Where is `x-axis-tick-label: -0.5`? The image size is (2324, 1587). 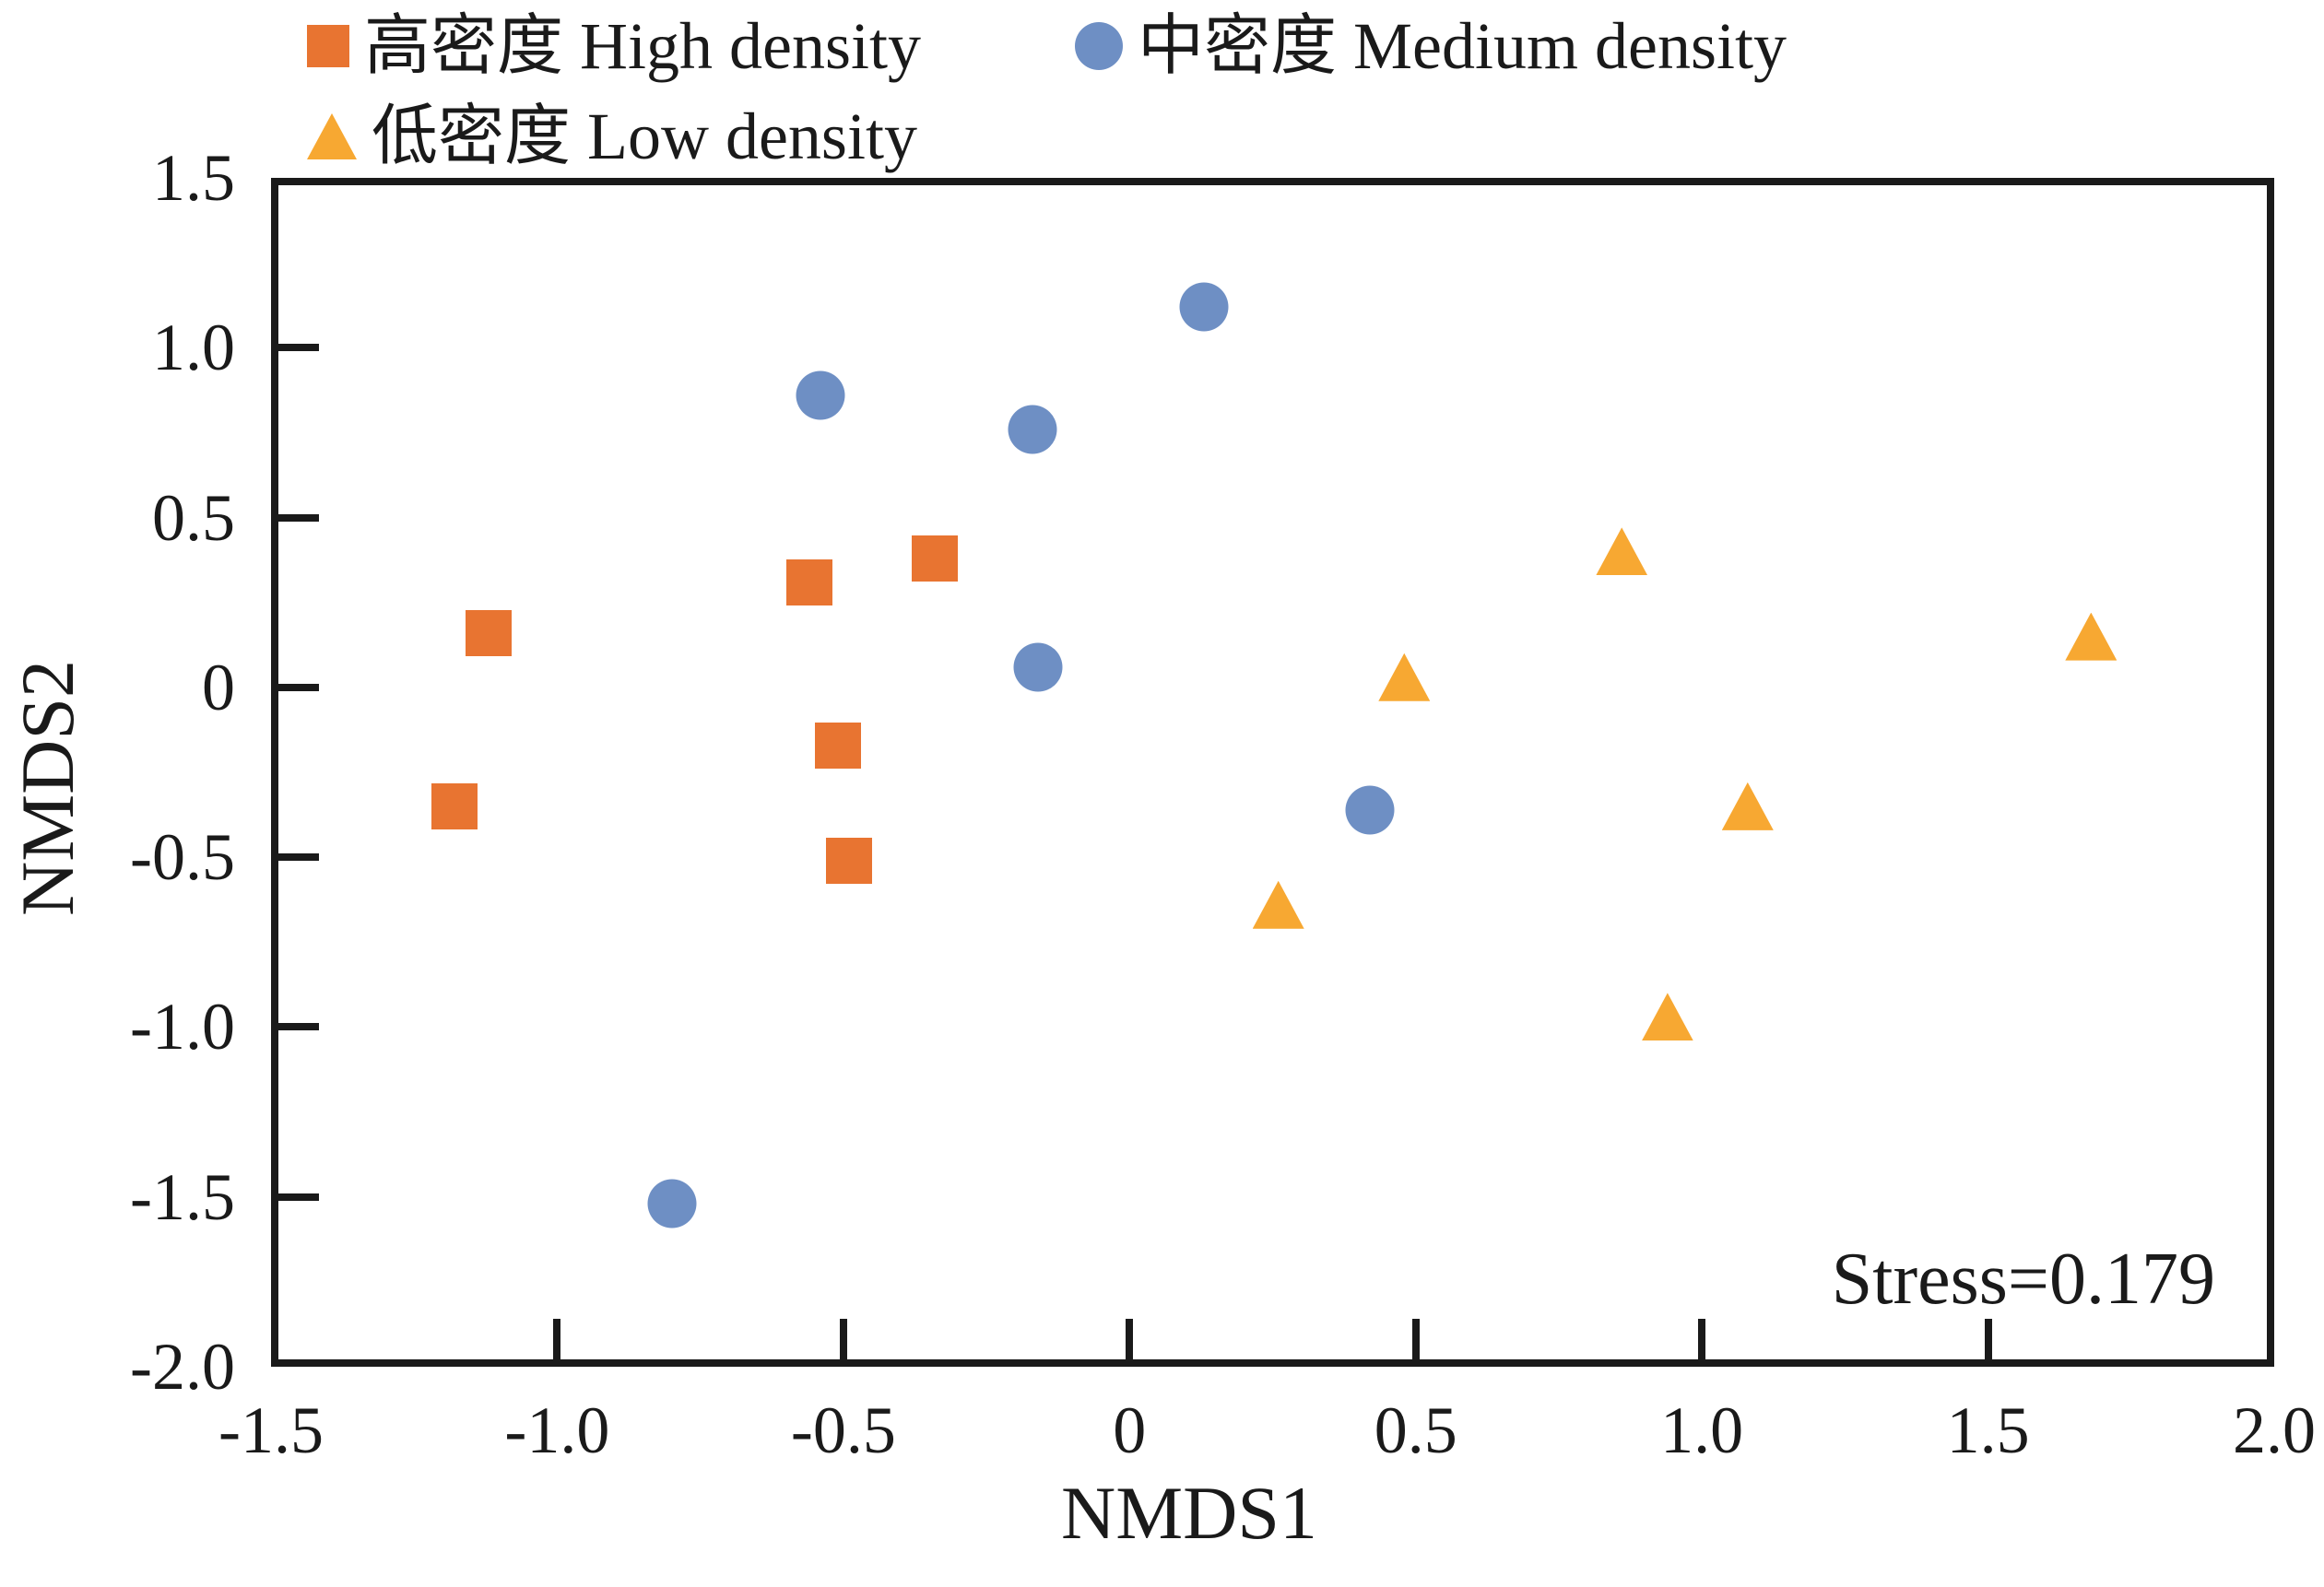
x-axis-tick-label: -0.5 is located at coordinates (843, 1430).